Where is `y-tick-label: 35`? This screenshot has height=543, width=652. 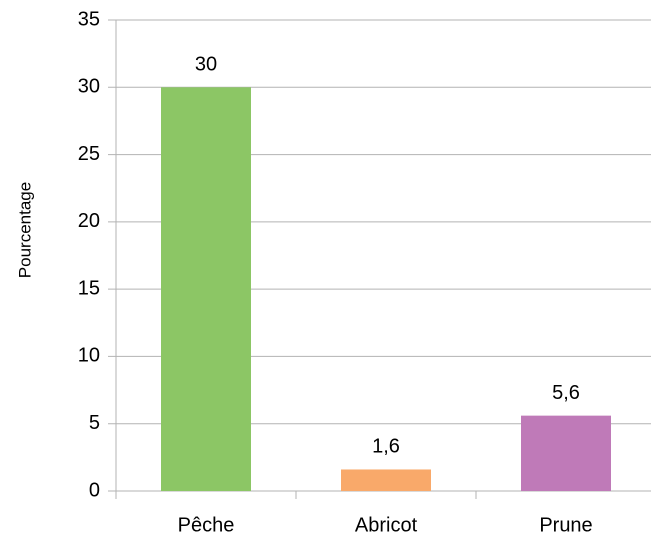
y-tick-label: 35 is located at coordinates (89, 19).